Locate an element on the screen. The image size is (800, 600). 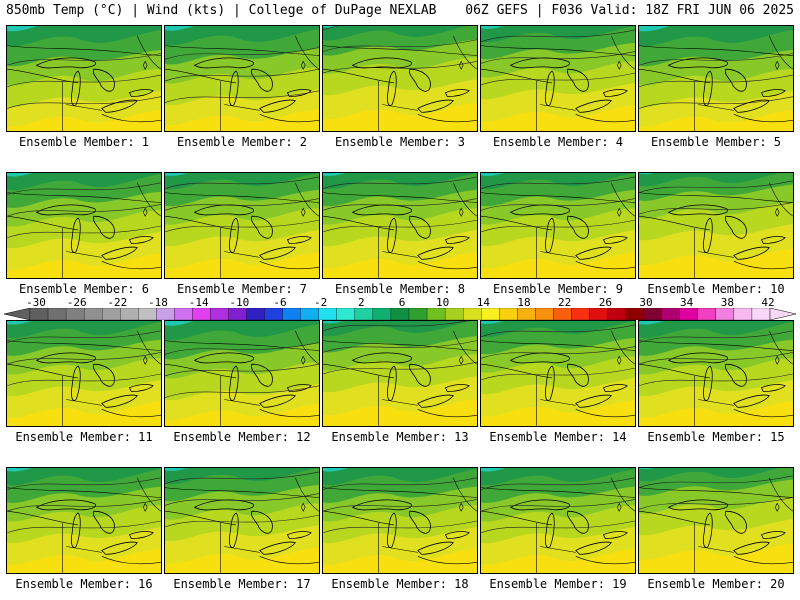
colorbar-tick-label: -30 is located at coordinates (36, 302).